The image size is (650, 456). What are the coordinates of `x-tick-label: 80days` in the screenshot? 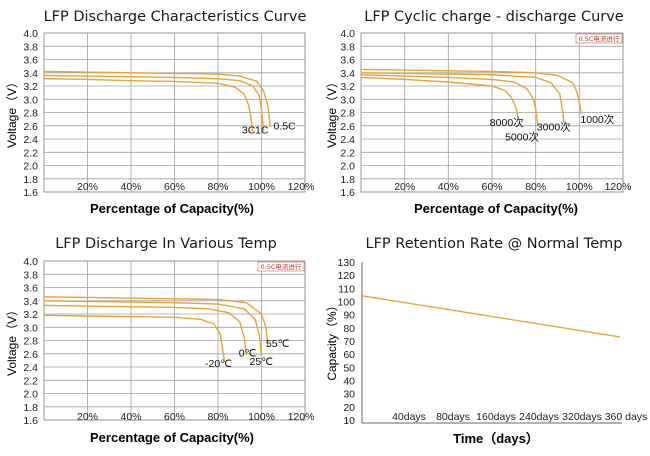 It's located at (453, 417).